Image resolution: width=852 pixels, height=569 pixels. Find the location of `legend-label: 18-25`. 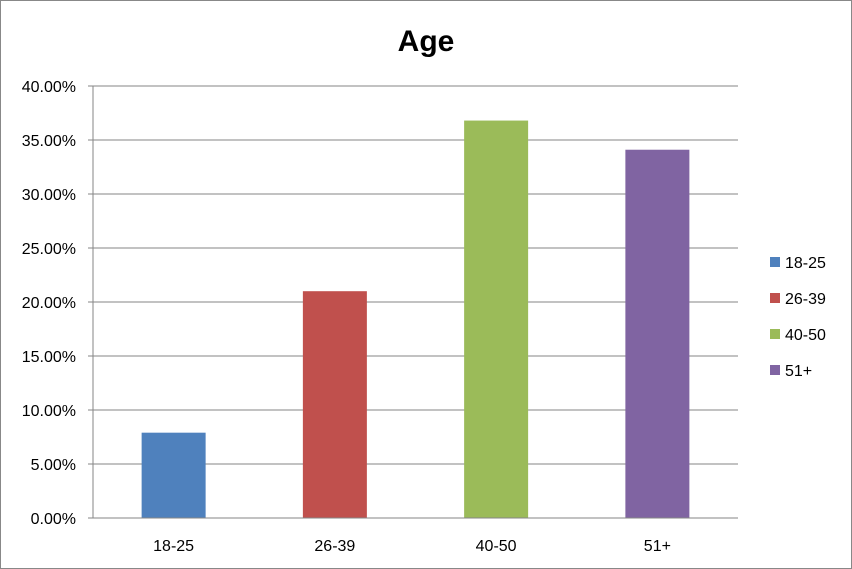

legend-label: 18-25 is located at coordinates (805, 263).